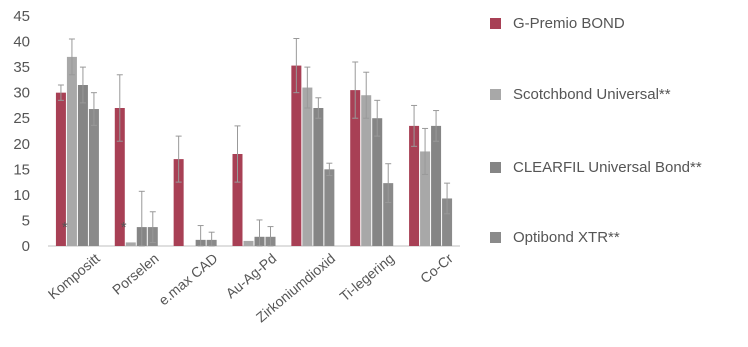  Describe the element at coordinates (592, 94) in the screenshot. I see `legend-label-scotchbond-universal: Scotchbond Universal**` at that location.